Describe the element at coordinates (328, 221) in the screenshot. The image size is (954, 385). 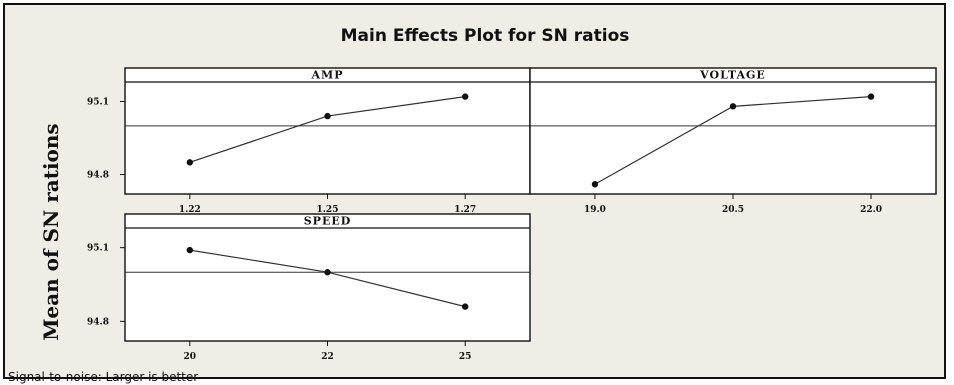
I see `panel-title: SPEED` at that location.